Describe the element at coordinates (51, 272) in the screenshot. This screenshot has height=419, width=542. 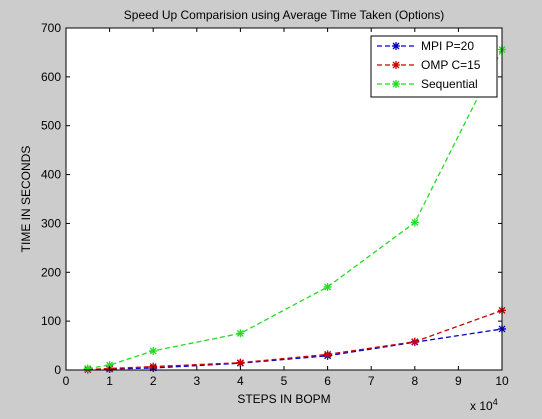
I see `y-tick-label-2: 200` at that location.